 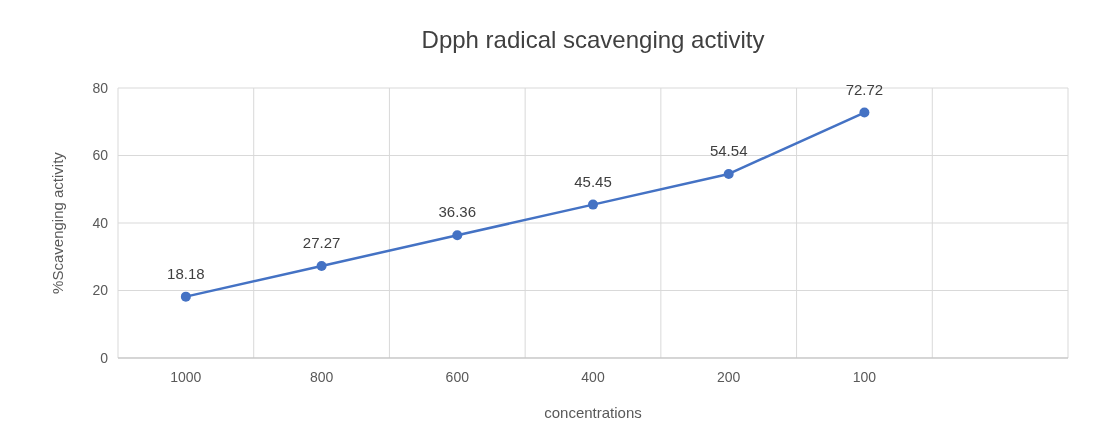 I want to click on data-label: 45.45, so click(x=593, y=181).